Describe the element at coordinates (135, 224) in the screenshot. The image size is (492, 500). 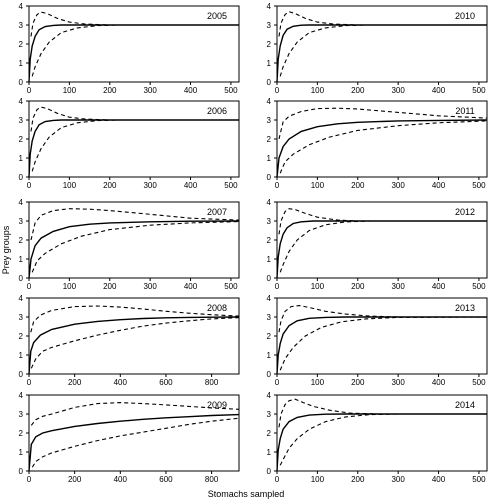
I see `upper-bound-line` at that location.